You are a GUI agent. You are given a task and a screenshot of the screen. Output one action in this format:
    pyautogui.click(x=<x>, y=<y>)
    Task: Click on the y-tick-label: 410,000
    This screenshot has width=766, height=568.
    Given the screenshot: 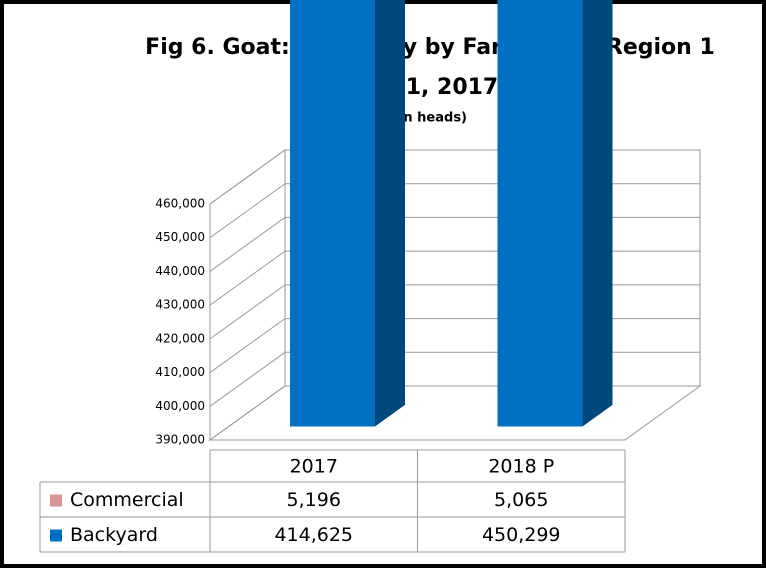 What is the action you would take?
    pyautogui.click(x=180, y=372)
    